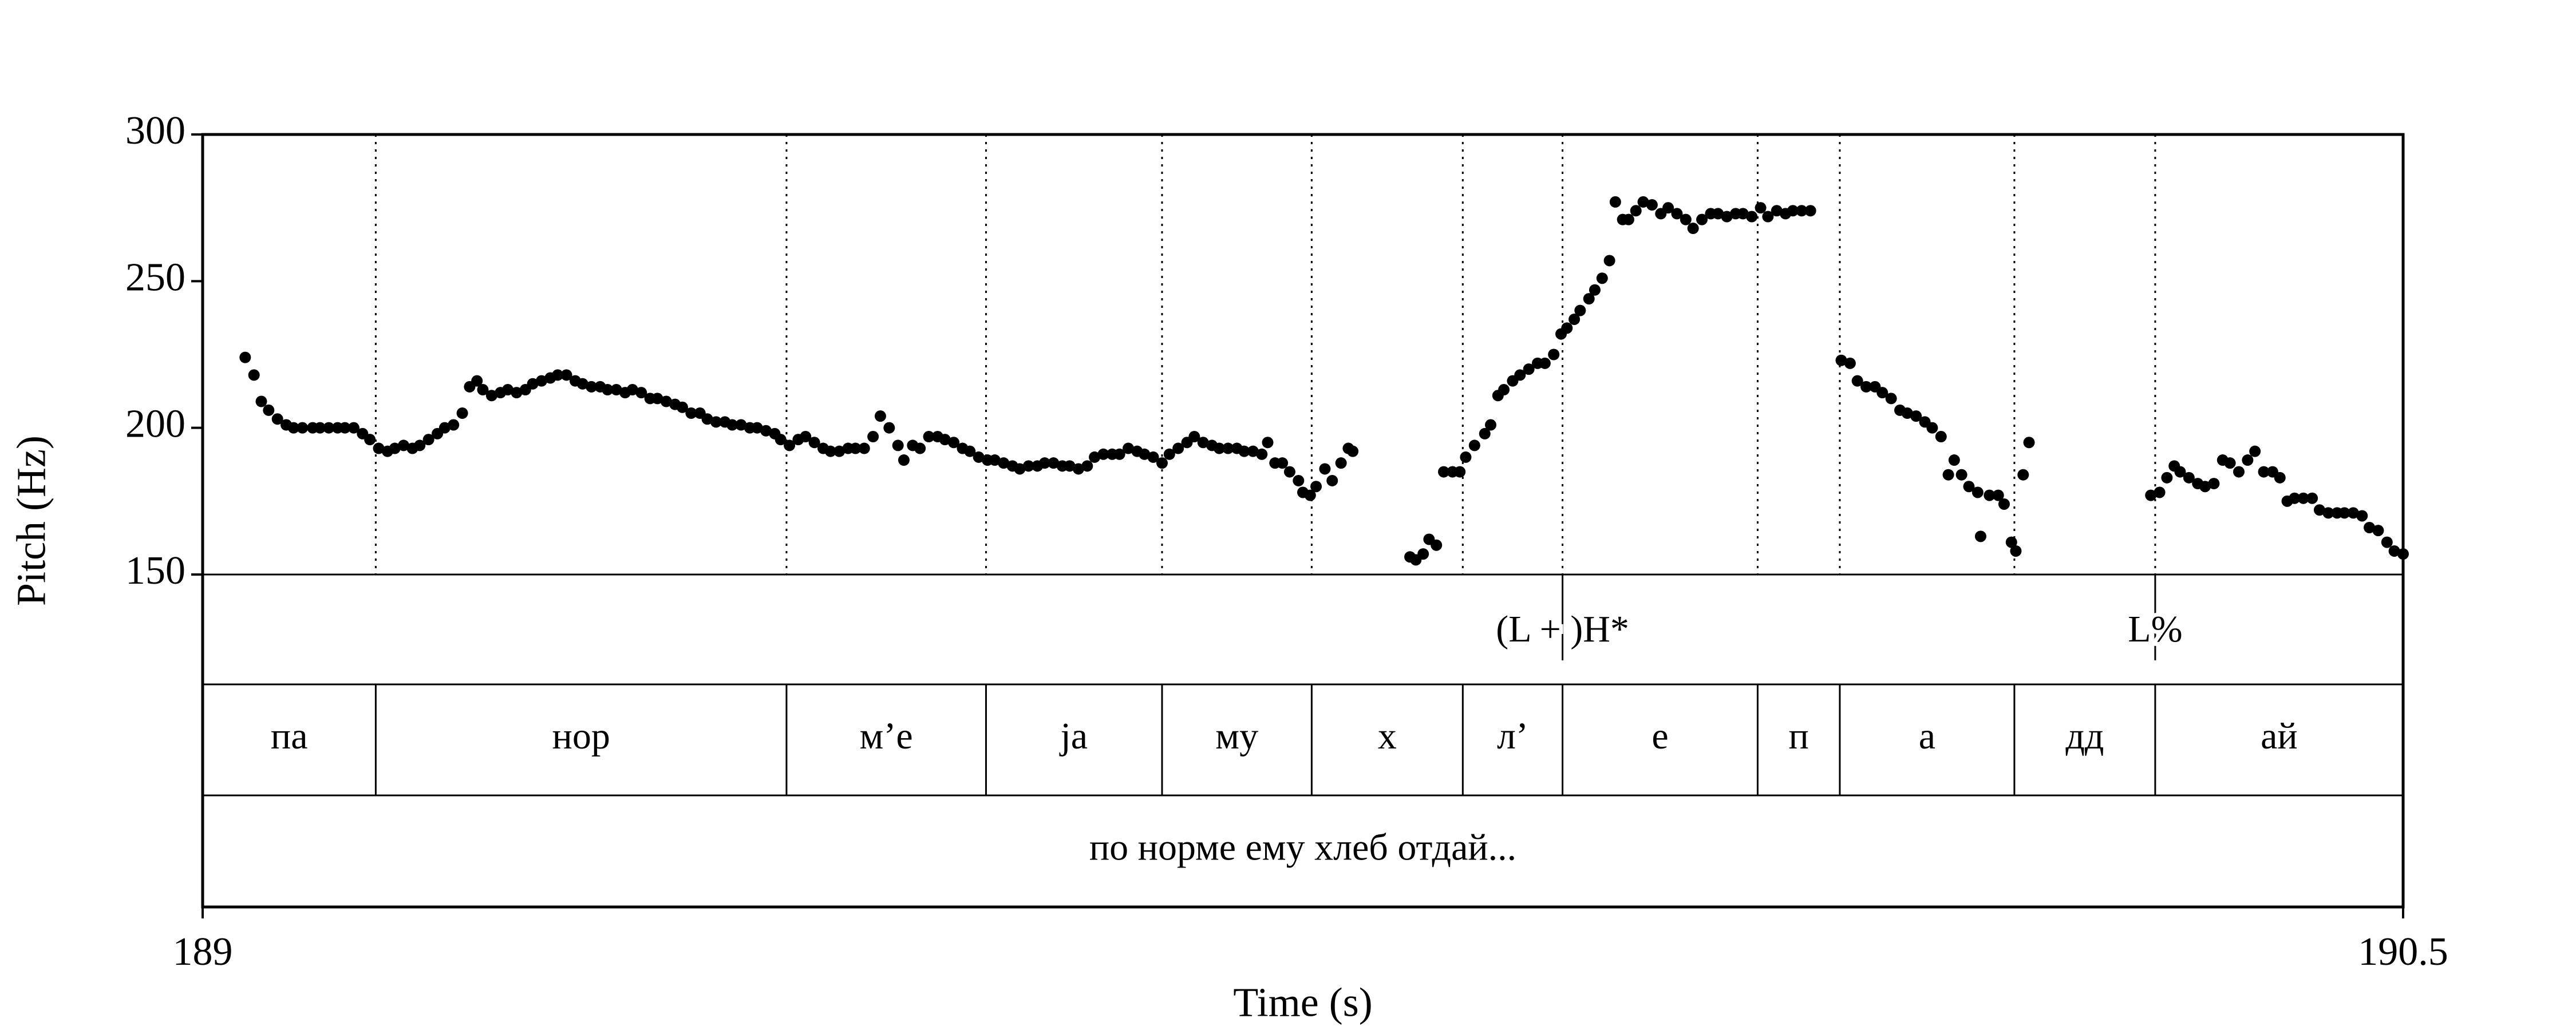 Image resolution: width=2576 pixels, height=1030 pixels. I want to click on syllable-label: дд, so click(2084, 736).